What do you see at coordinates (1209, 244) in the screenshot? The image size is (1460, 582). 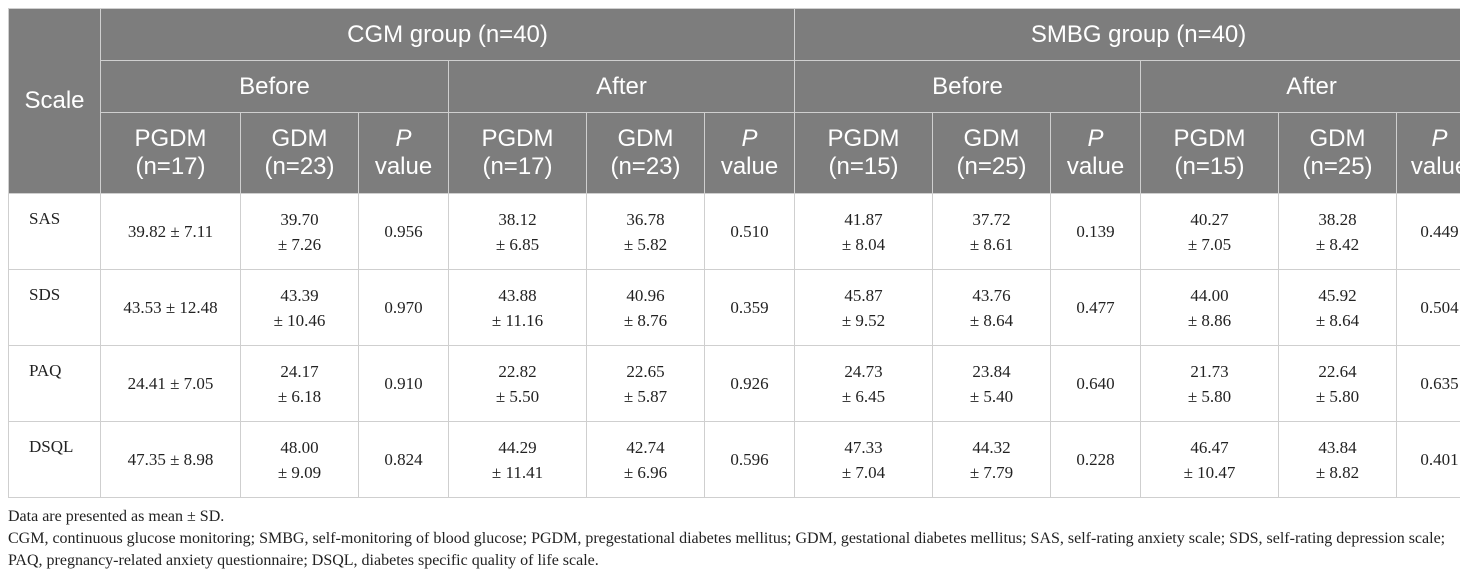 I see `cell-line: ± 7.05` at bounding box center [1209, 244].